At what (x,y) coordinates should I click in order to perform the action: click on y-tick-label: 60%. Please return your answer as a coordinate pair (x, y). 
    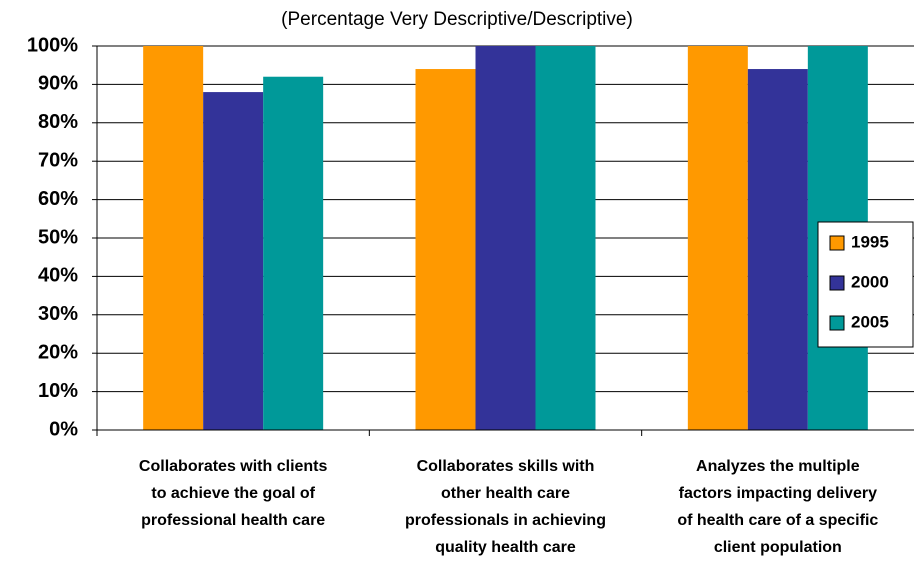
    Looking at the image, I should click on (58, 199).